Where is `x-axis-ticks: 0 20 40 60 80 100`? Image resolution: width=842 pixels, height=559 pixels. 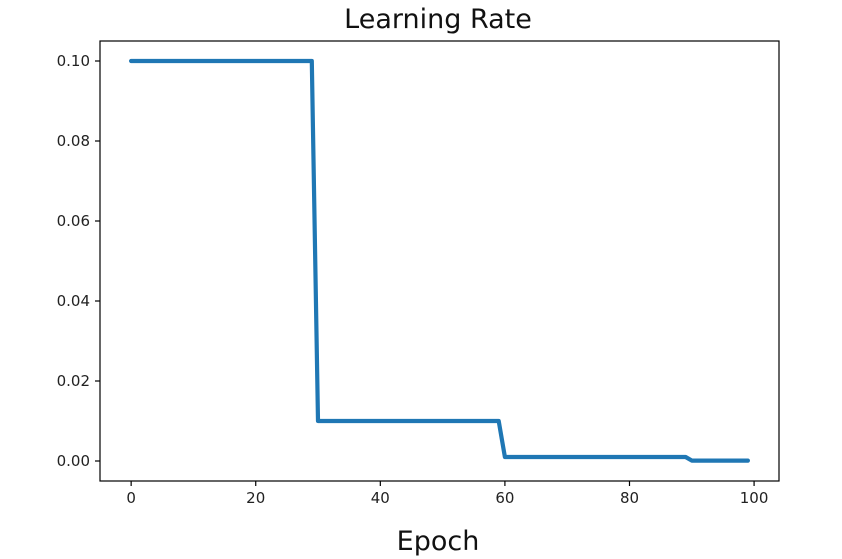
x-axis-ticks: 0 20 40 60 80 100 is located at coordinates (447, 494).